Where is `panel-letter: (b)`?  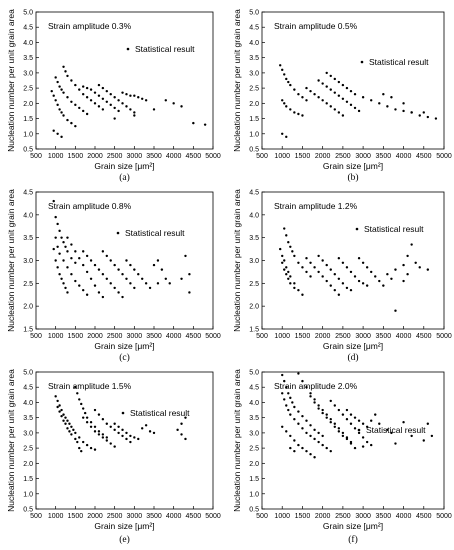
panel-letter: (b) is located at coordinates (352, 177).